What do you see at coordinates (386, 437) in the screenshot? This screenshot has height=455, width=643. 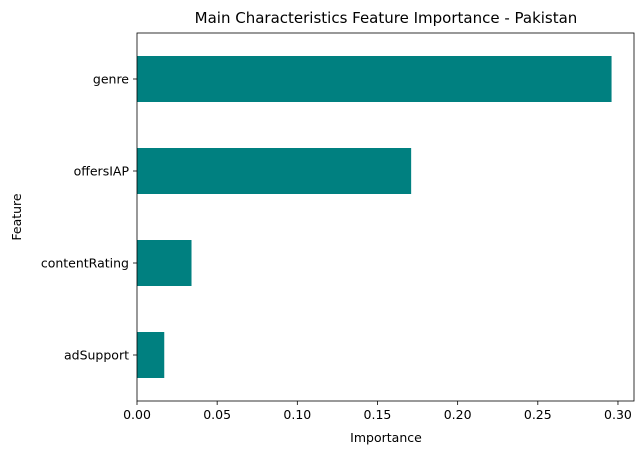 I see `x-axis-label: Importance` at bounding box center [386, 437].